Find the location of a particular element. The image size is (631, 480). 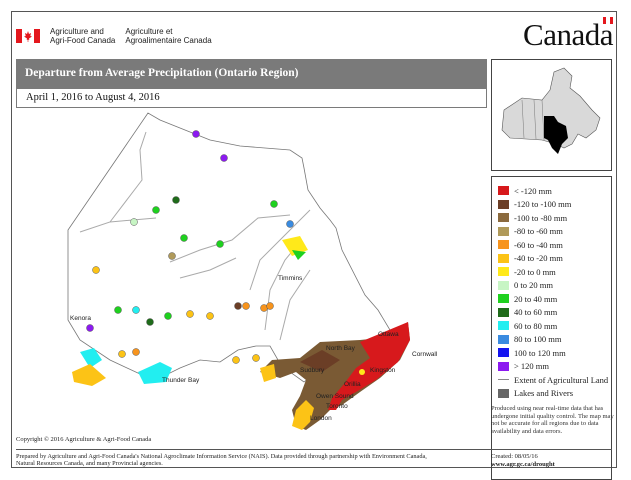

legend-item: > 120 mm is located at coordinates (554, 367).